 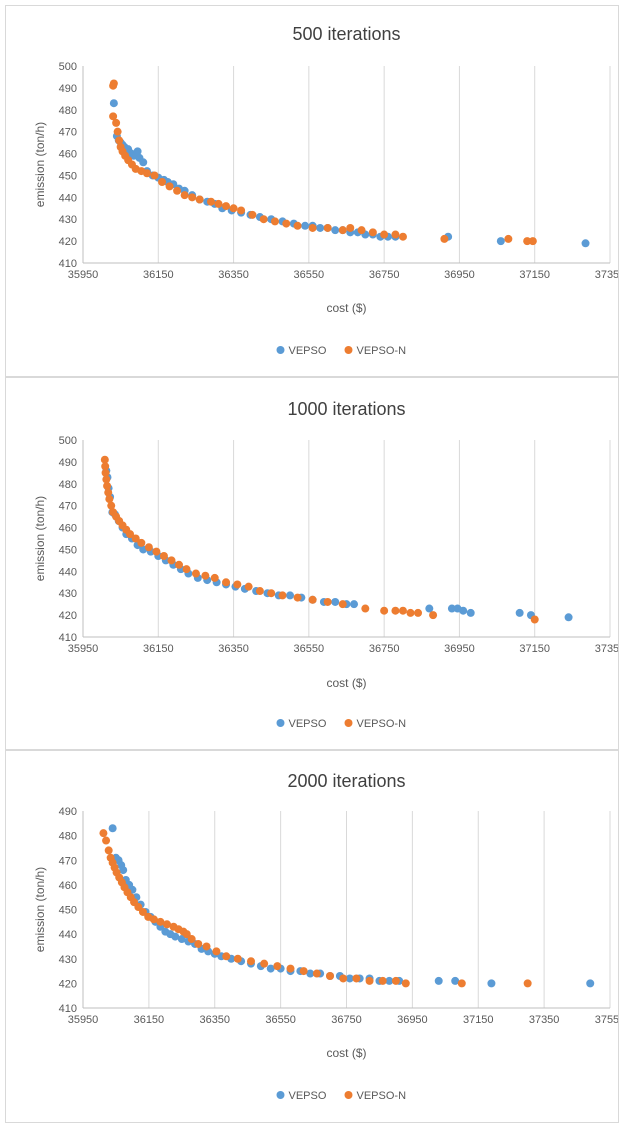 I want to click on chart-title: 2000 iterations, so click(x=346, y=781).